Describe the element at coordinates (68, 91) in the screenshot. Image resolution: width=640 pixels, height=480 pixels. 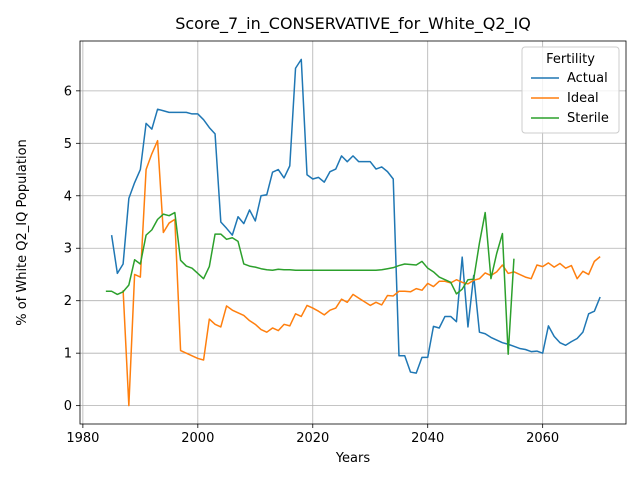
I see `y-tick-label: 6` at that location.